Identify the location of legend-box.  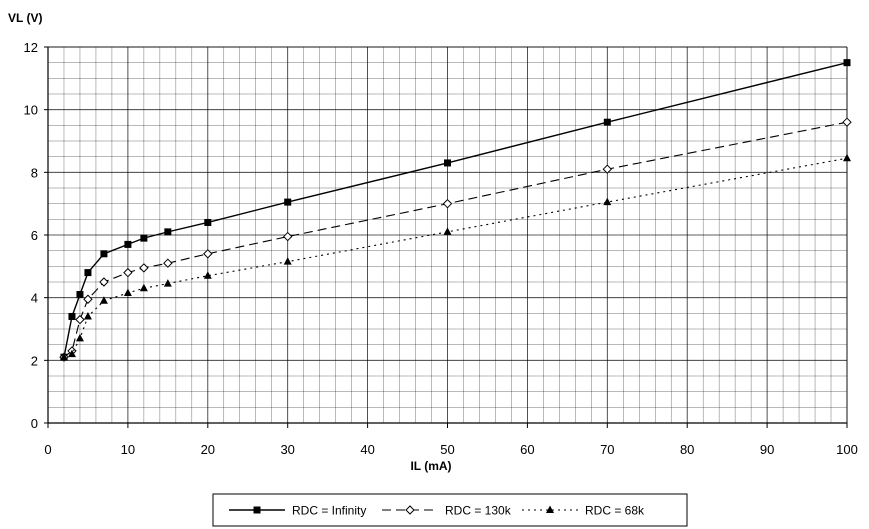
(450, 510).